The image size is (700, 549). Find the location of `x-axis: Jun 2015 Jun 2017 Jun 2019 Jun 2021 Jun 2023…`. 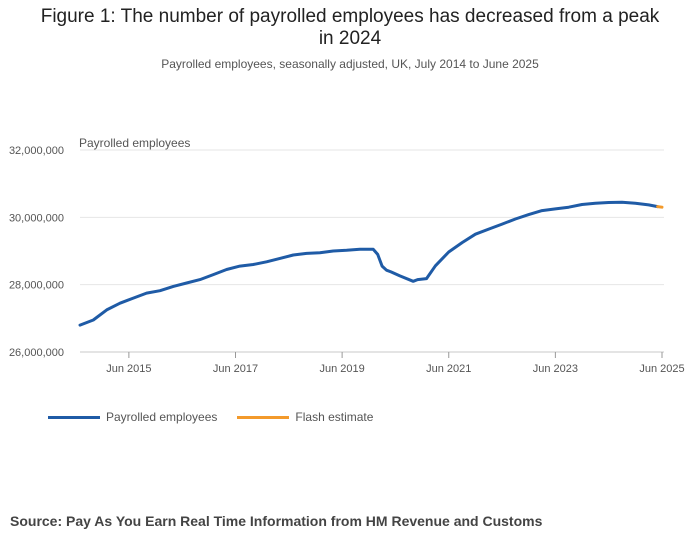

x-axis: Jun 2015 Jun 2017 Jun 2019 Jun 2021 Jun 2023… is located at coordinates (395, 363).